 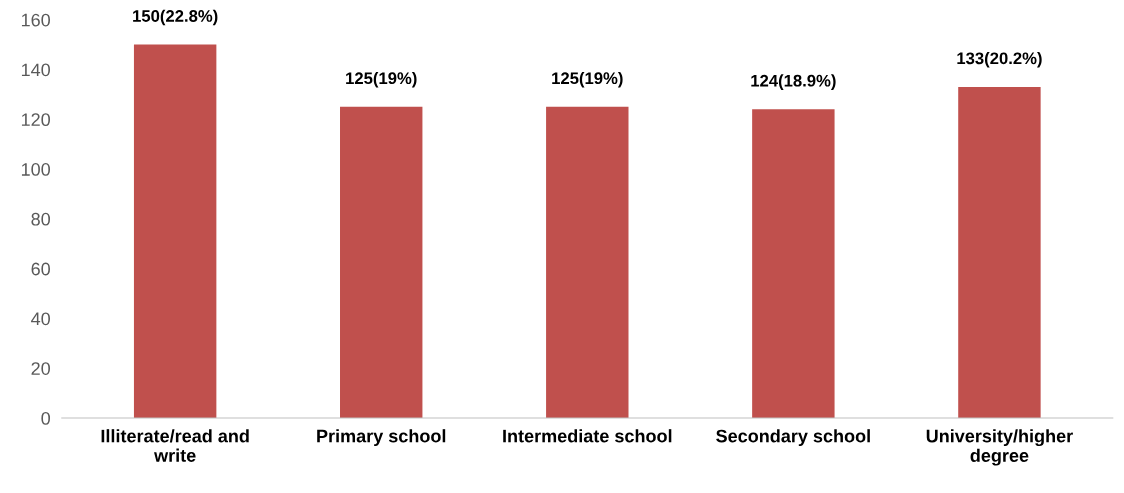 What do you see at coordinates (36, 169) in the screenshot?
I see `y-tick-label: 100` at bounding box center [36, 169].